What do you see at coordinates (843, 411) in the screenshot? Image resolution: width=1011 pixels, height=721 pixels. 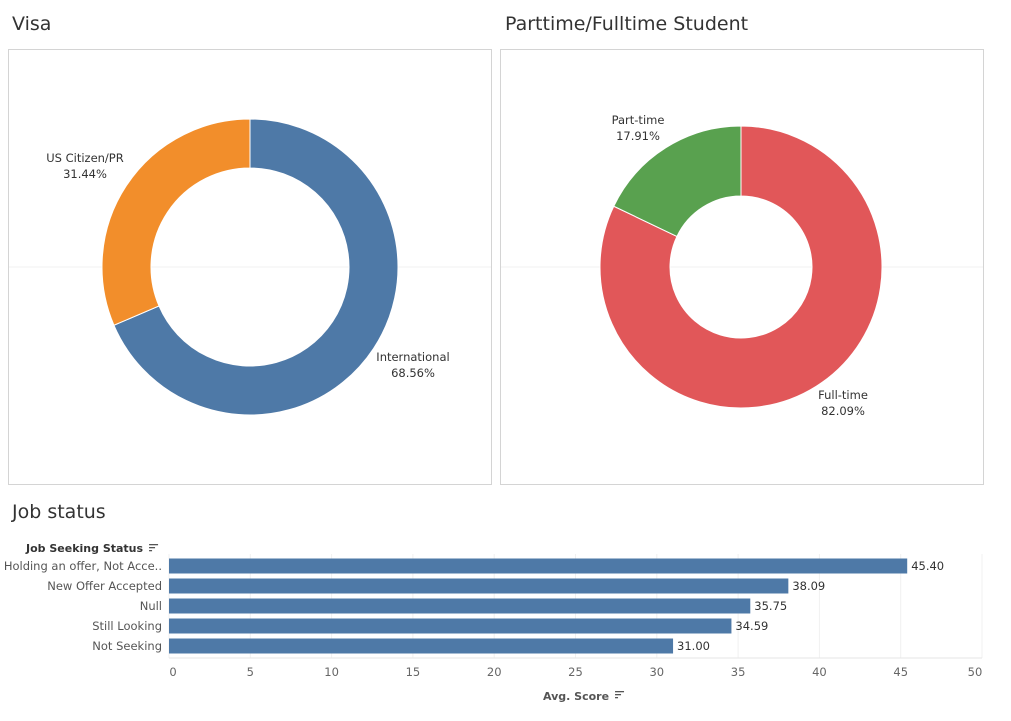 I see `slice-pct-full-time: 82.09%` at bounding box center [843, 411].